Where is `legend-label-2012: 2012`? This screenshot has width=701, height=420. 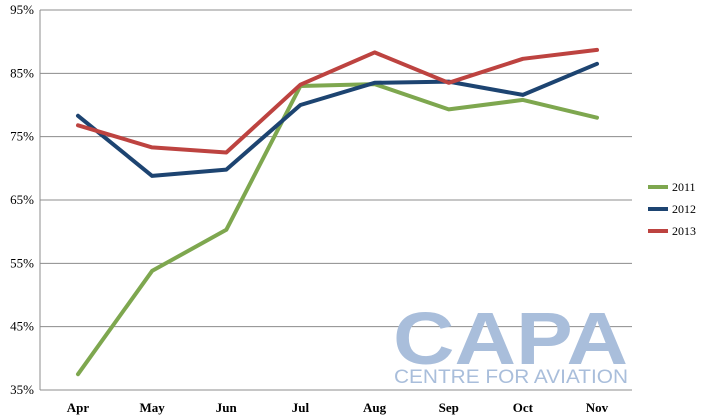
legend-label-2012: 2012 is located at coordinates (684, 209).